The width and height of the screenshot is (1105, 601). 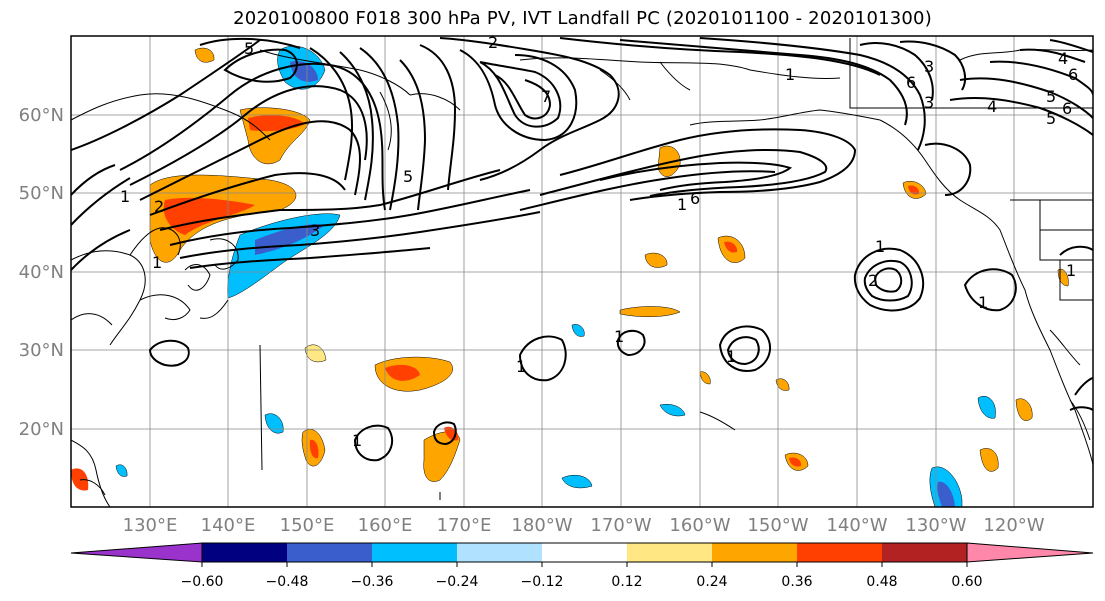 What do you see at coordinates (1013, 525) in the screenshot?
I see `lon-label: 120°W` at bounding box center [1013, 525].